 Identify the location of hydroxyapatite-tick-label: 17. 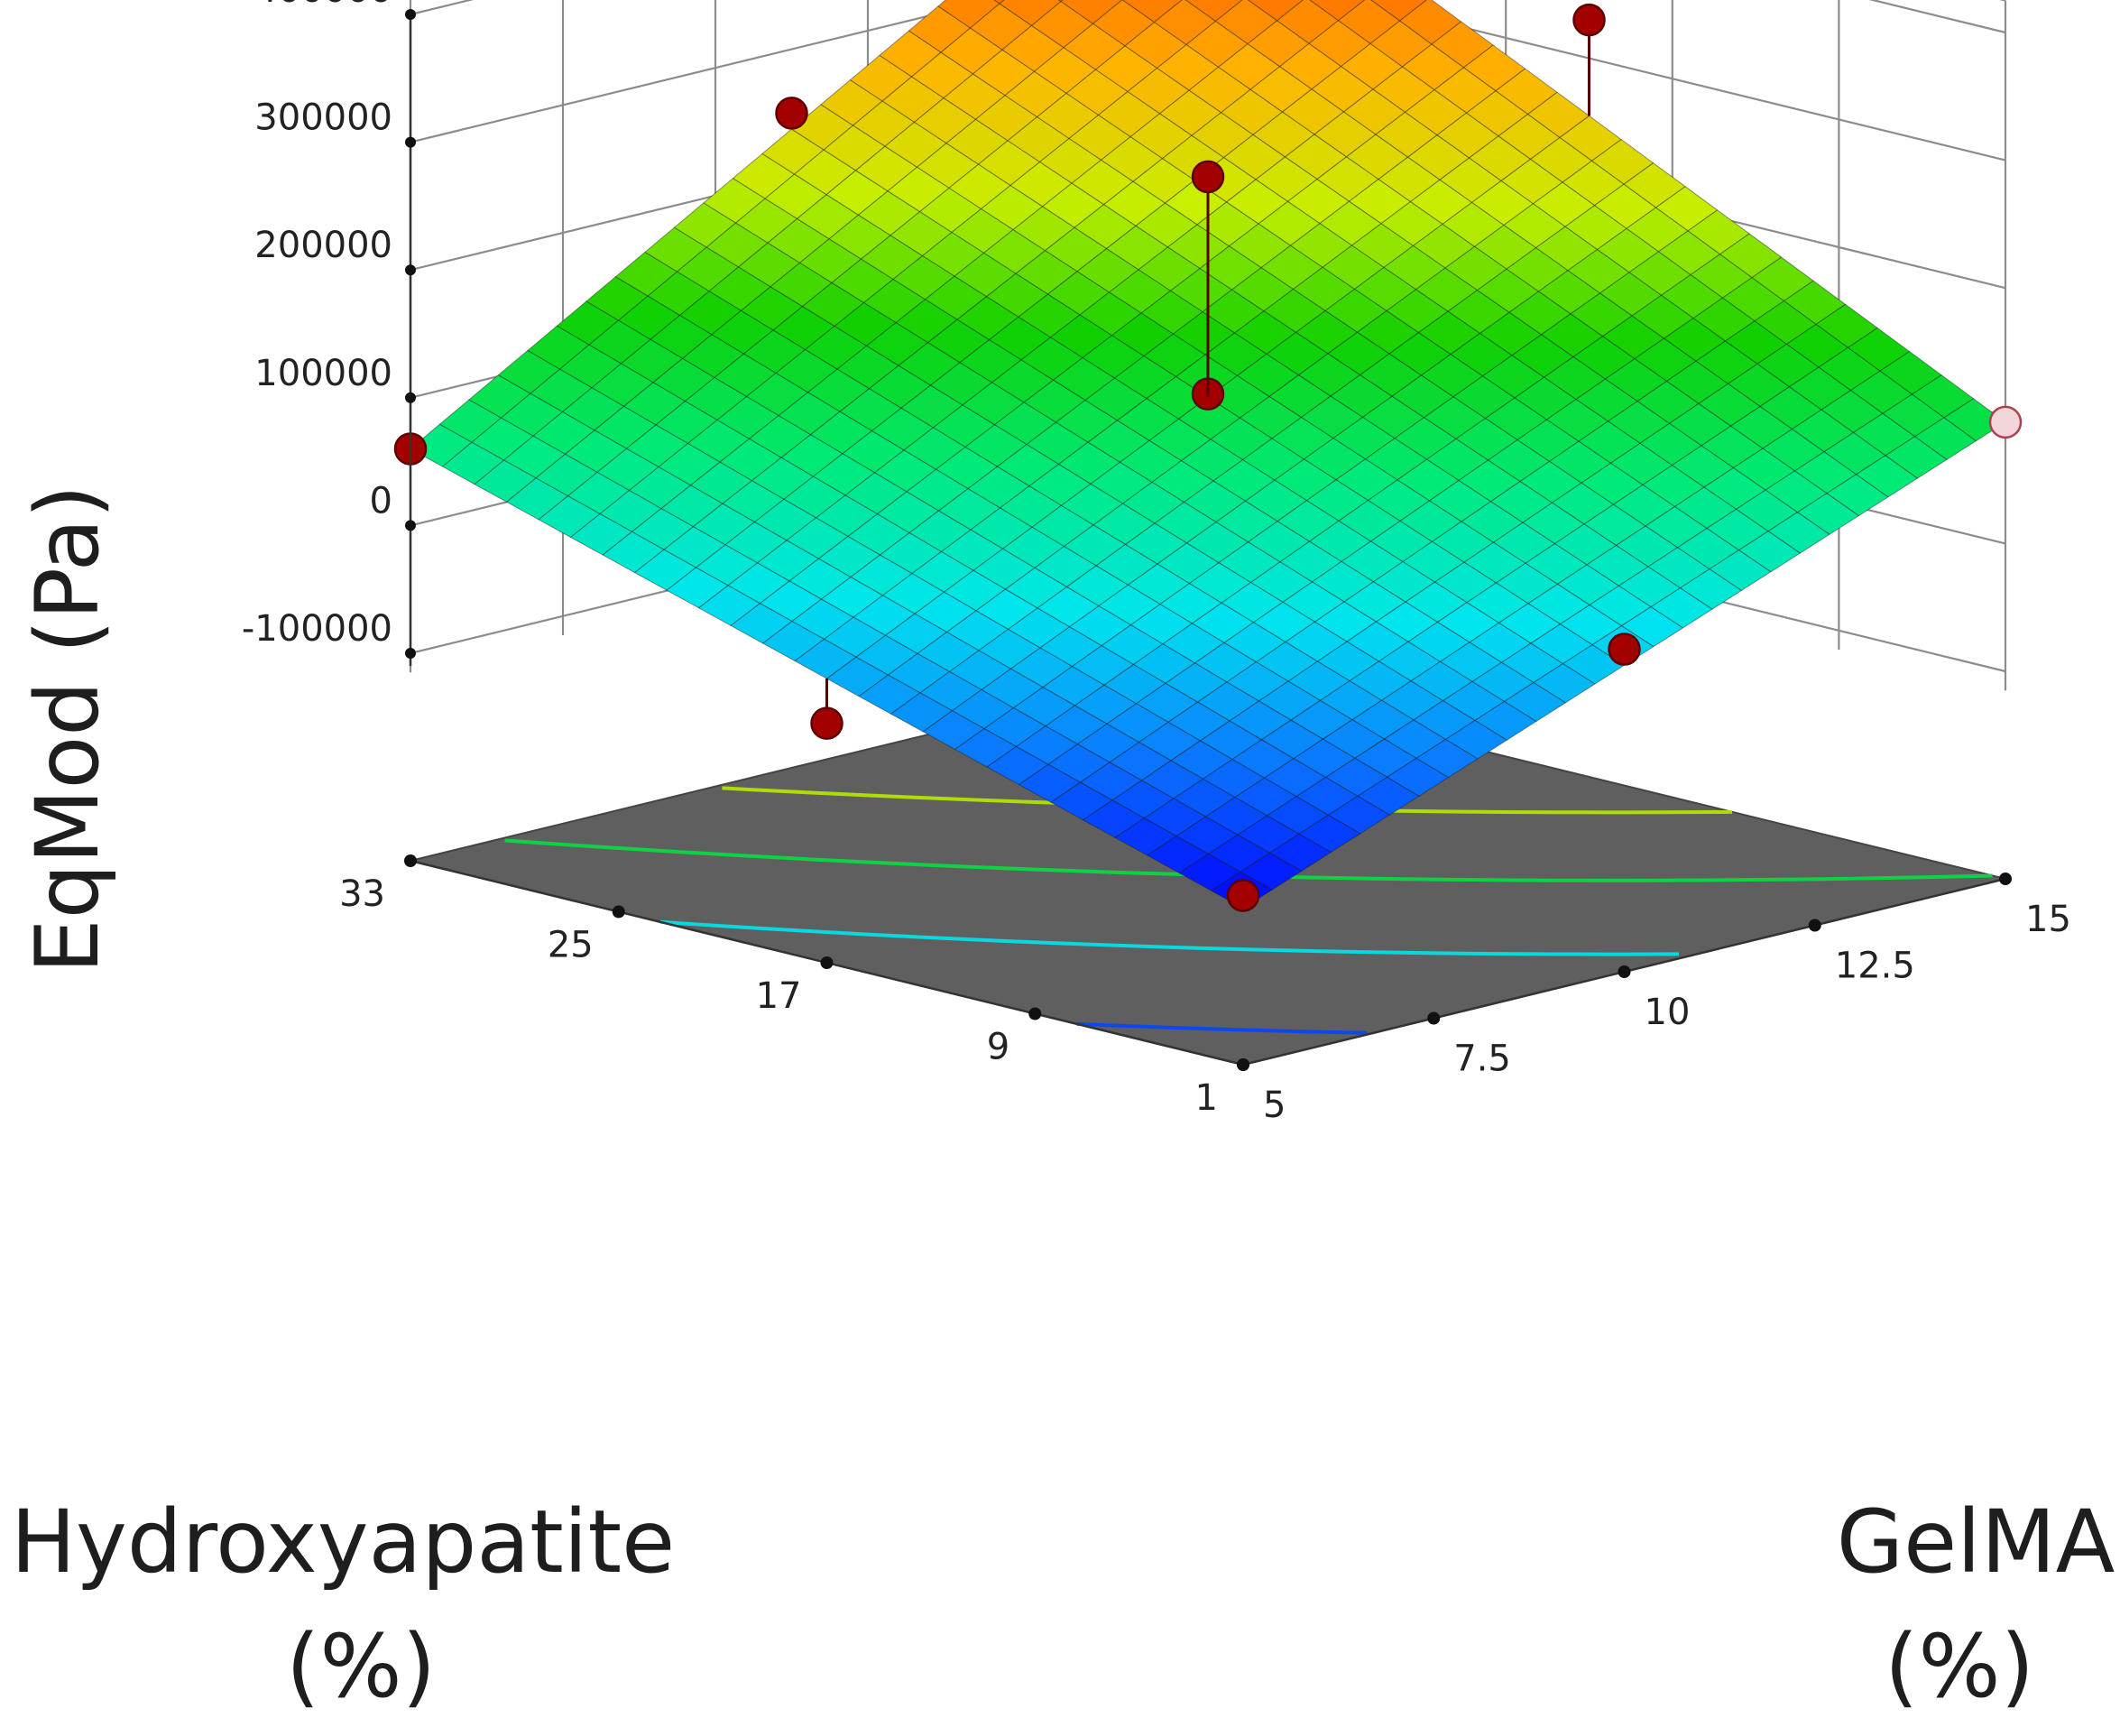
(779, 996).